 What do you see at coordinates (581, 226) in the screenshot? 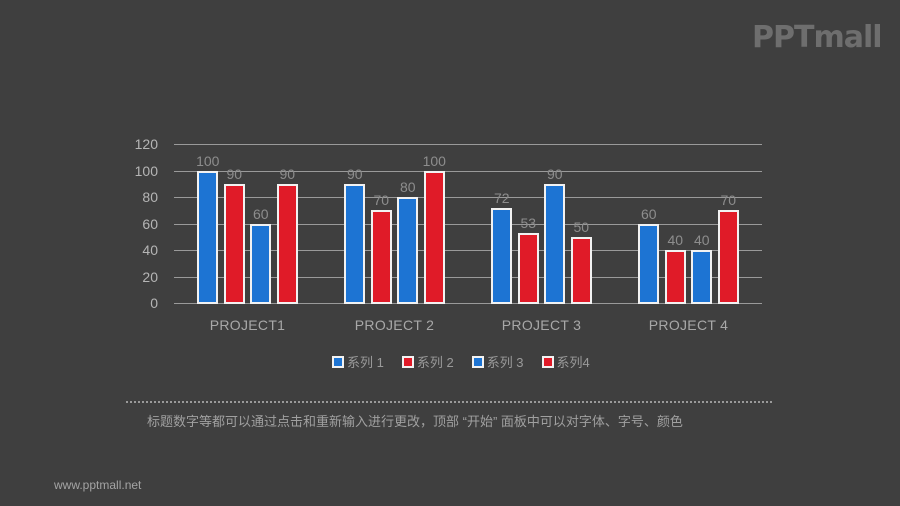
I see `data-label: 50` at bounding box center [581, 226].